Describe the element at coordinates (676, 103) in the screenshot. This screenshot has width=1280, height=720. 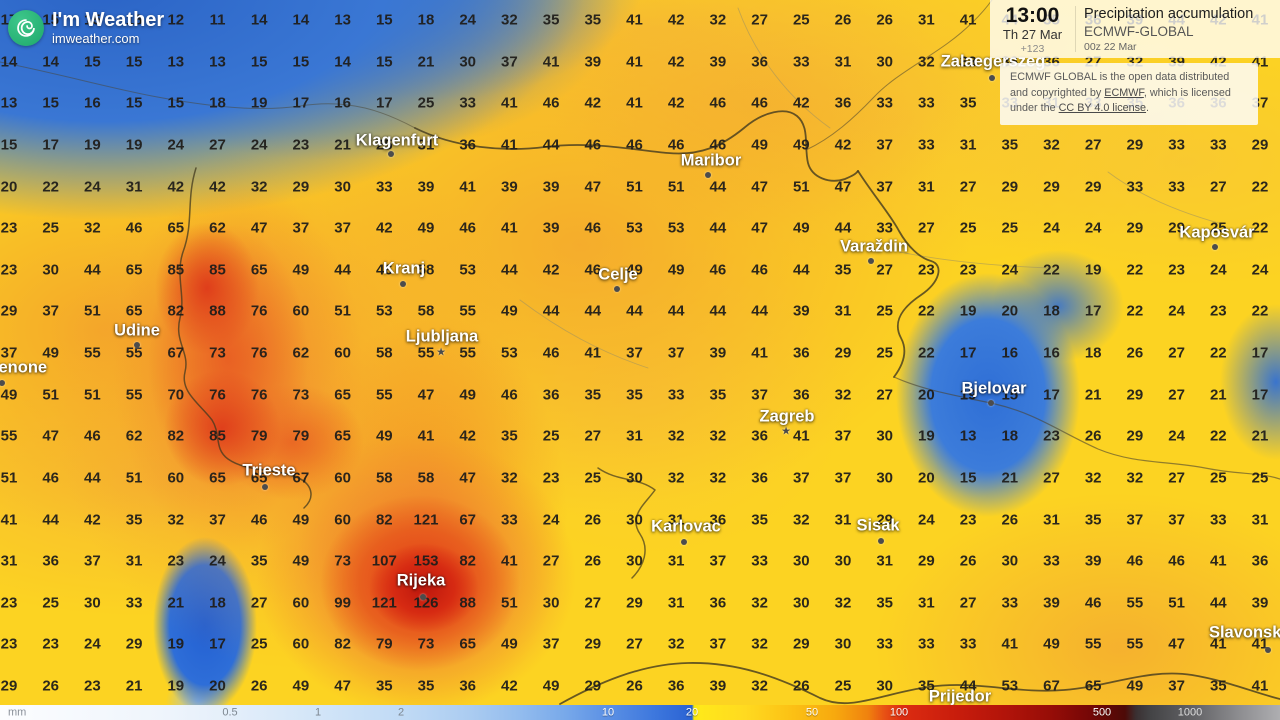
I see `precip-value: 42` at that location.